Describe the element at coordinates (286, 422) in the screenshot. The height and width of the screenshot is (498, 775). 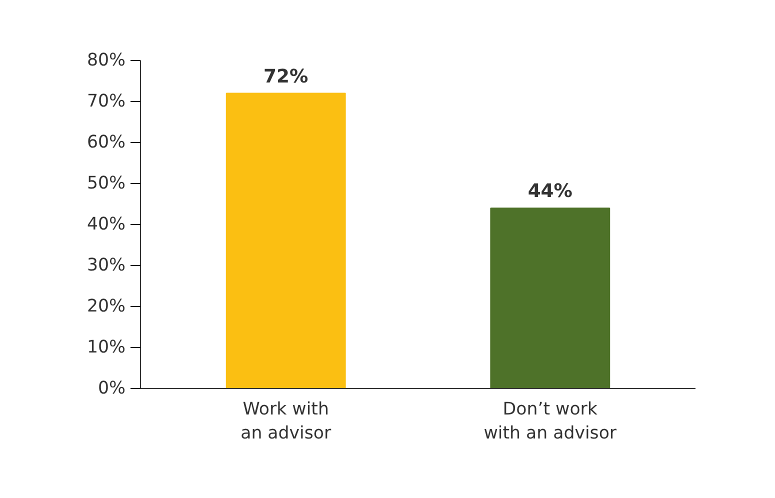
I see `x-tick-label: Work with an advisor` at that location.